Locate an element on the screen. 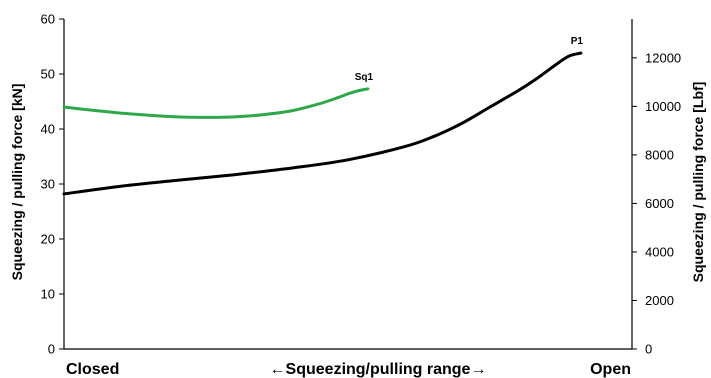 The width and height of the screenshot is (711, 378). right-tick-label: 2000 is located at coordinates (659, 300).